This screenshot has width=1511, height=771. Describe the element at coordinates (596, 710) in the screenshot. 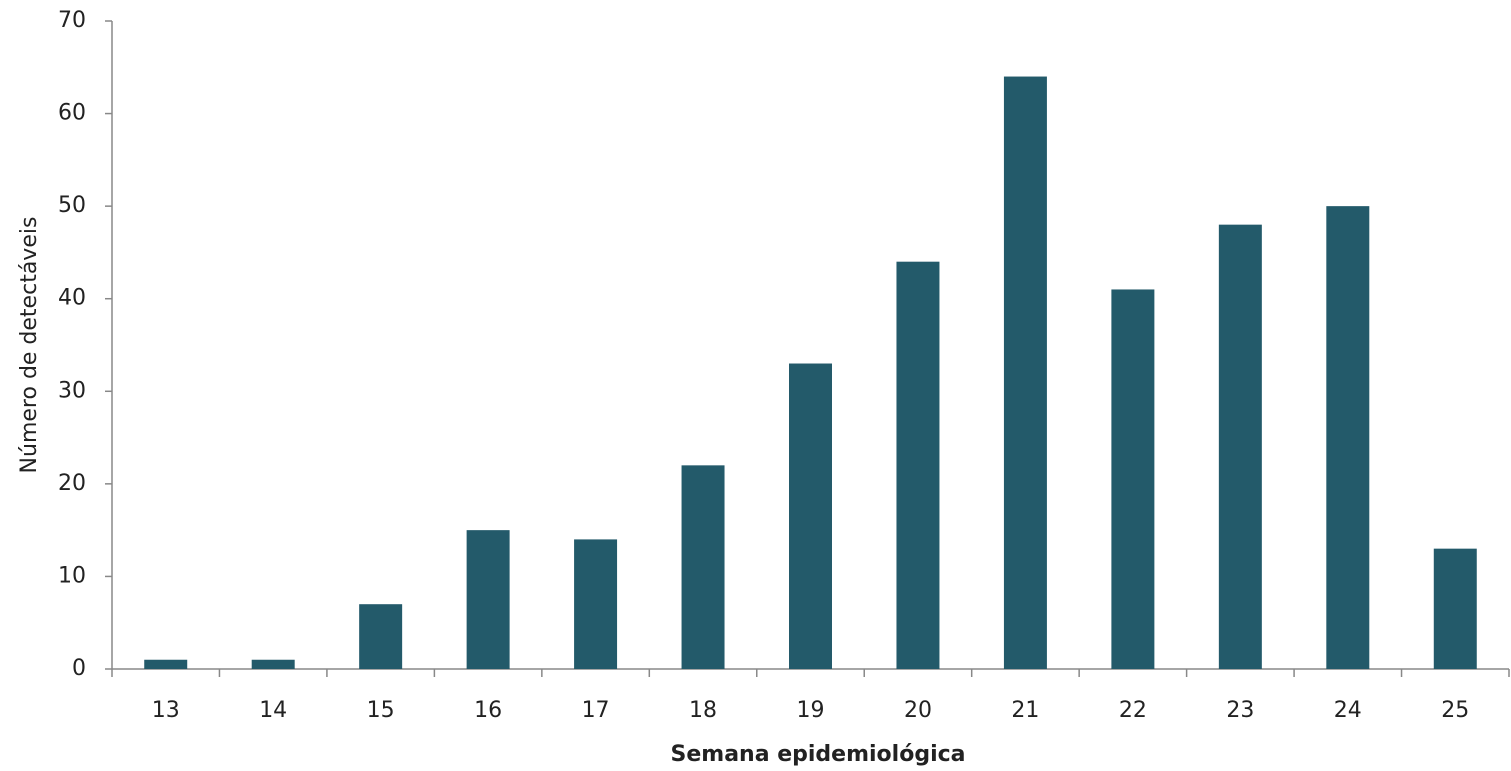

I see `x-tick-label: 17` at that location.